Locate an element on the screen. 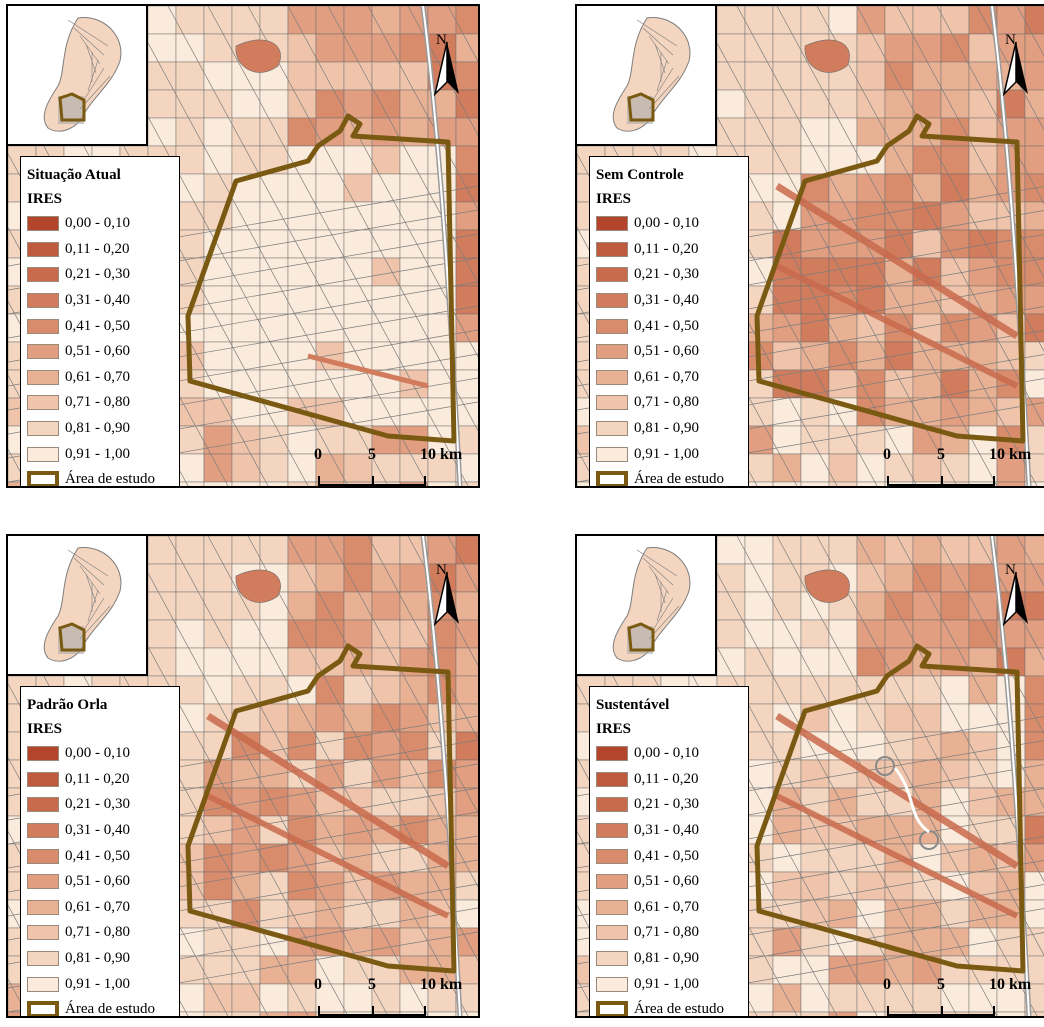  legend-study-area: Área de estudo is located at coordinates (100, 1007).